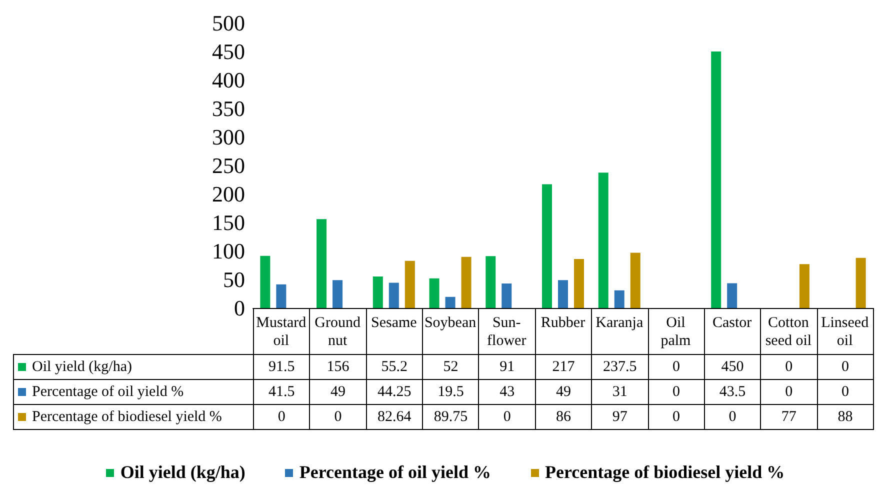  What do you see at coordinates (620, 367) in the screenshot?
I see `data-label: 237.5` at bounding box center [620, 367].